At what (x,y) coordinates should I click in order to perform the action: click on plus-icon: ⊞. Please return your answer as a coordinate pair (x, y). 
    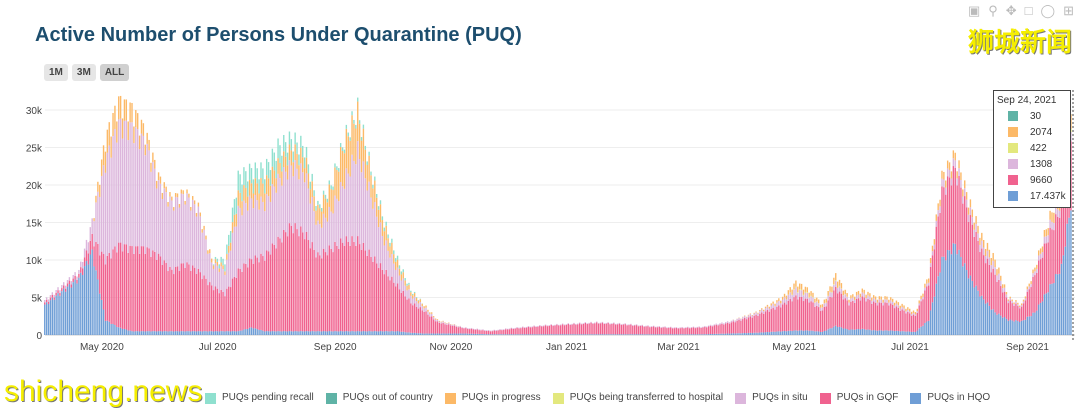
    Looking at the image, I should click on (1068, 10).